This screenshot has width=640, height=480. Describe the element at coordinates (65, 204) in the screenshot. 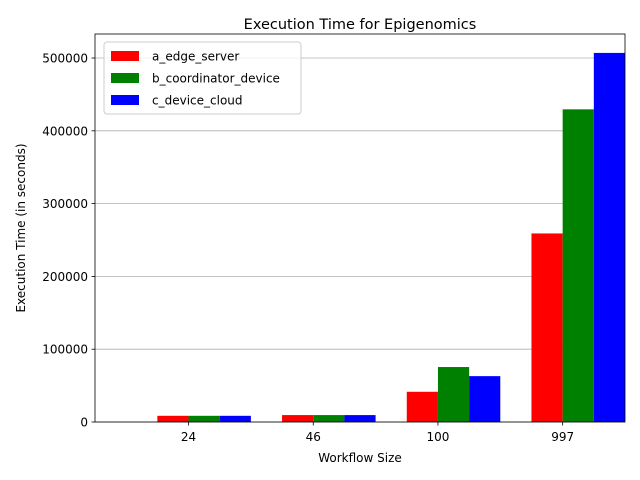

I see `y-tick-label: 300000` at that location.